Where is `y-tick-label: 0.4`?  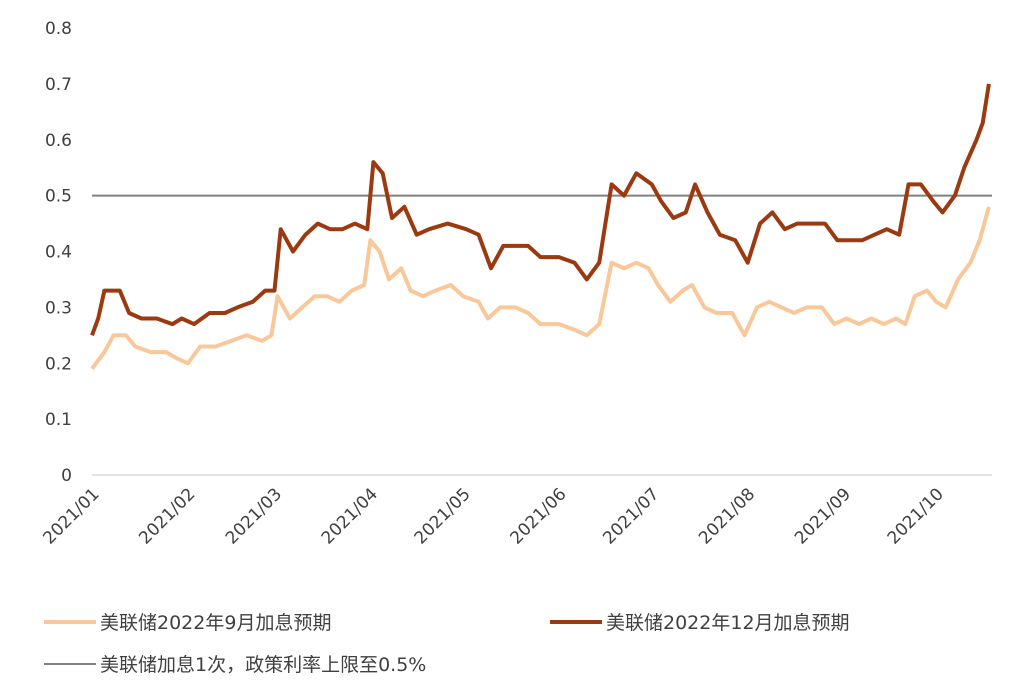
y-tick-label: 0.4 is located at coordinates (58, 253).